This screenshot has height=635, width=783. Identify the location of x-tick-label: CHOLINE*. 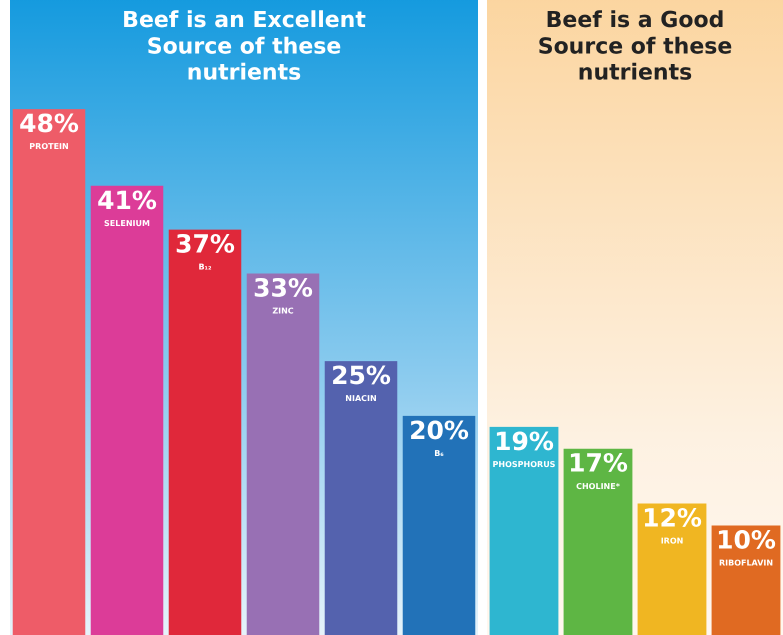
(598, 486).